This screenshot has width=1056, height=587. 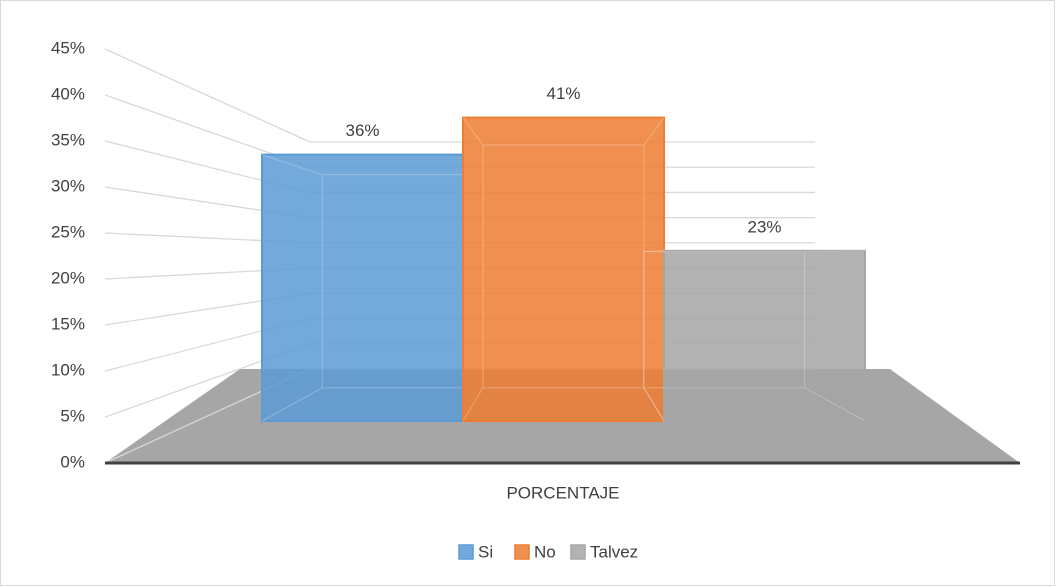 I want to click on legend-label: Si, so click(x=485, y=551).